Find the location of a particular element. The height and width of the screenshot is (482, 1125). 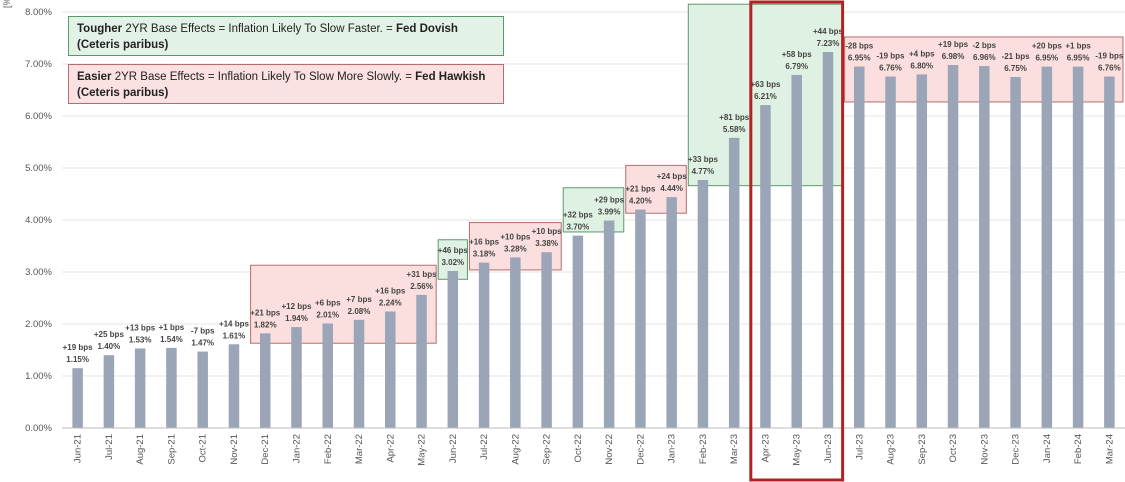

x-tick-label: May-23 is located at coordinates (797, 450).